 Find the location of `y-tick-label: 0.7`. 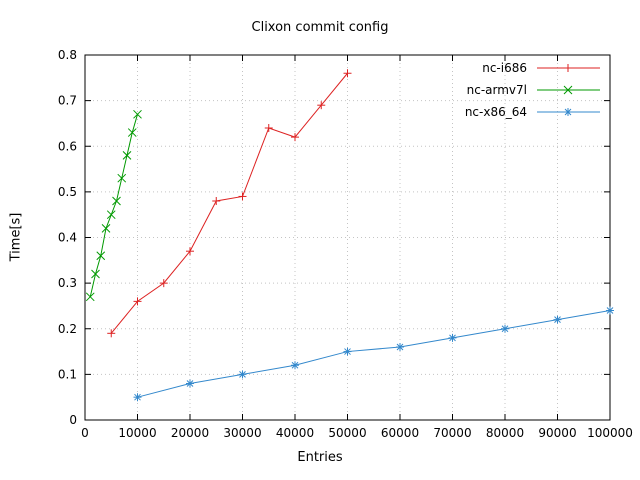

y-tick-label: 0.7 is located at coordinates (67, 101).